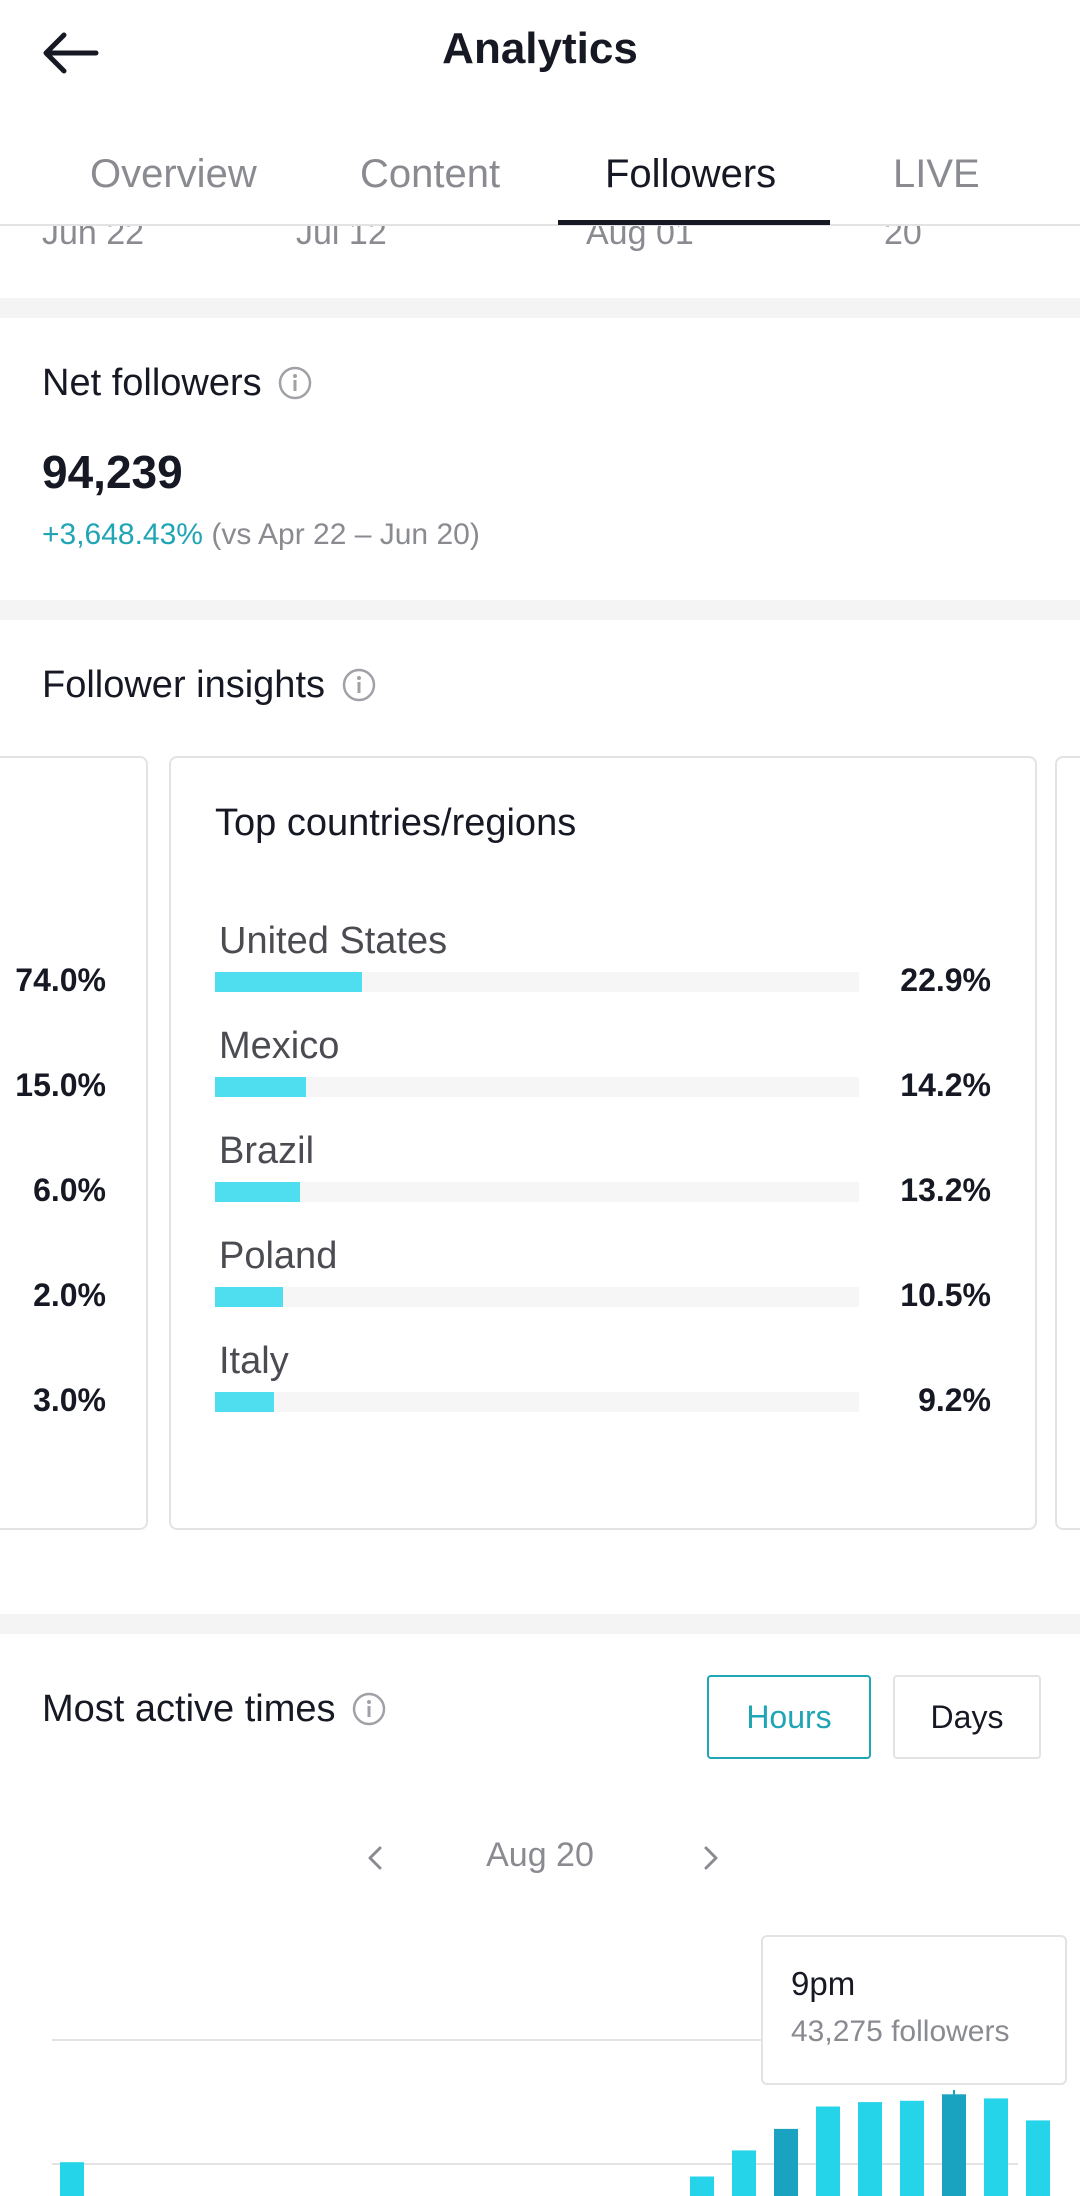  I want to click on most-active-heading: Most active times, so click(214, 1709).